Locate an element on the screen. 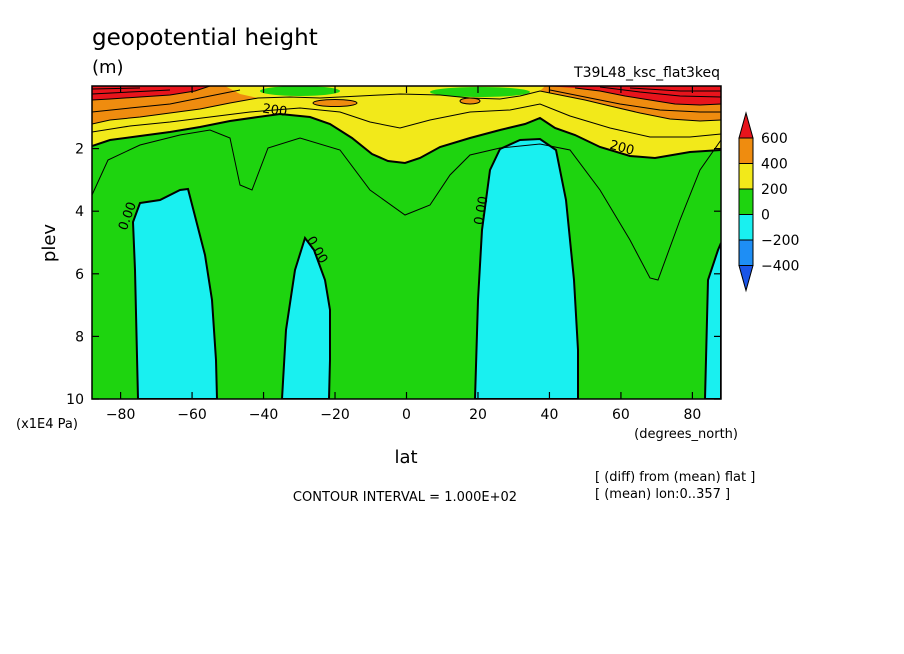 The width and height of the screenshot is (904, 654). x-axis-units: (degrees_north) is located at coordinates (686, 434).